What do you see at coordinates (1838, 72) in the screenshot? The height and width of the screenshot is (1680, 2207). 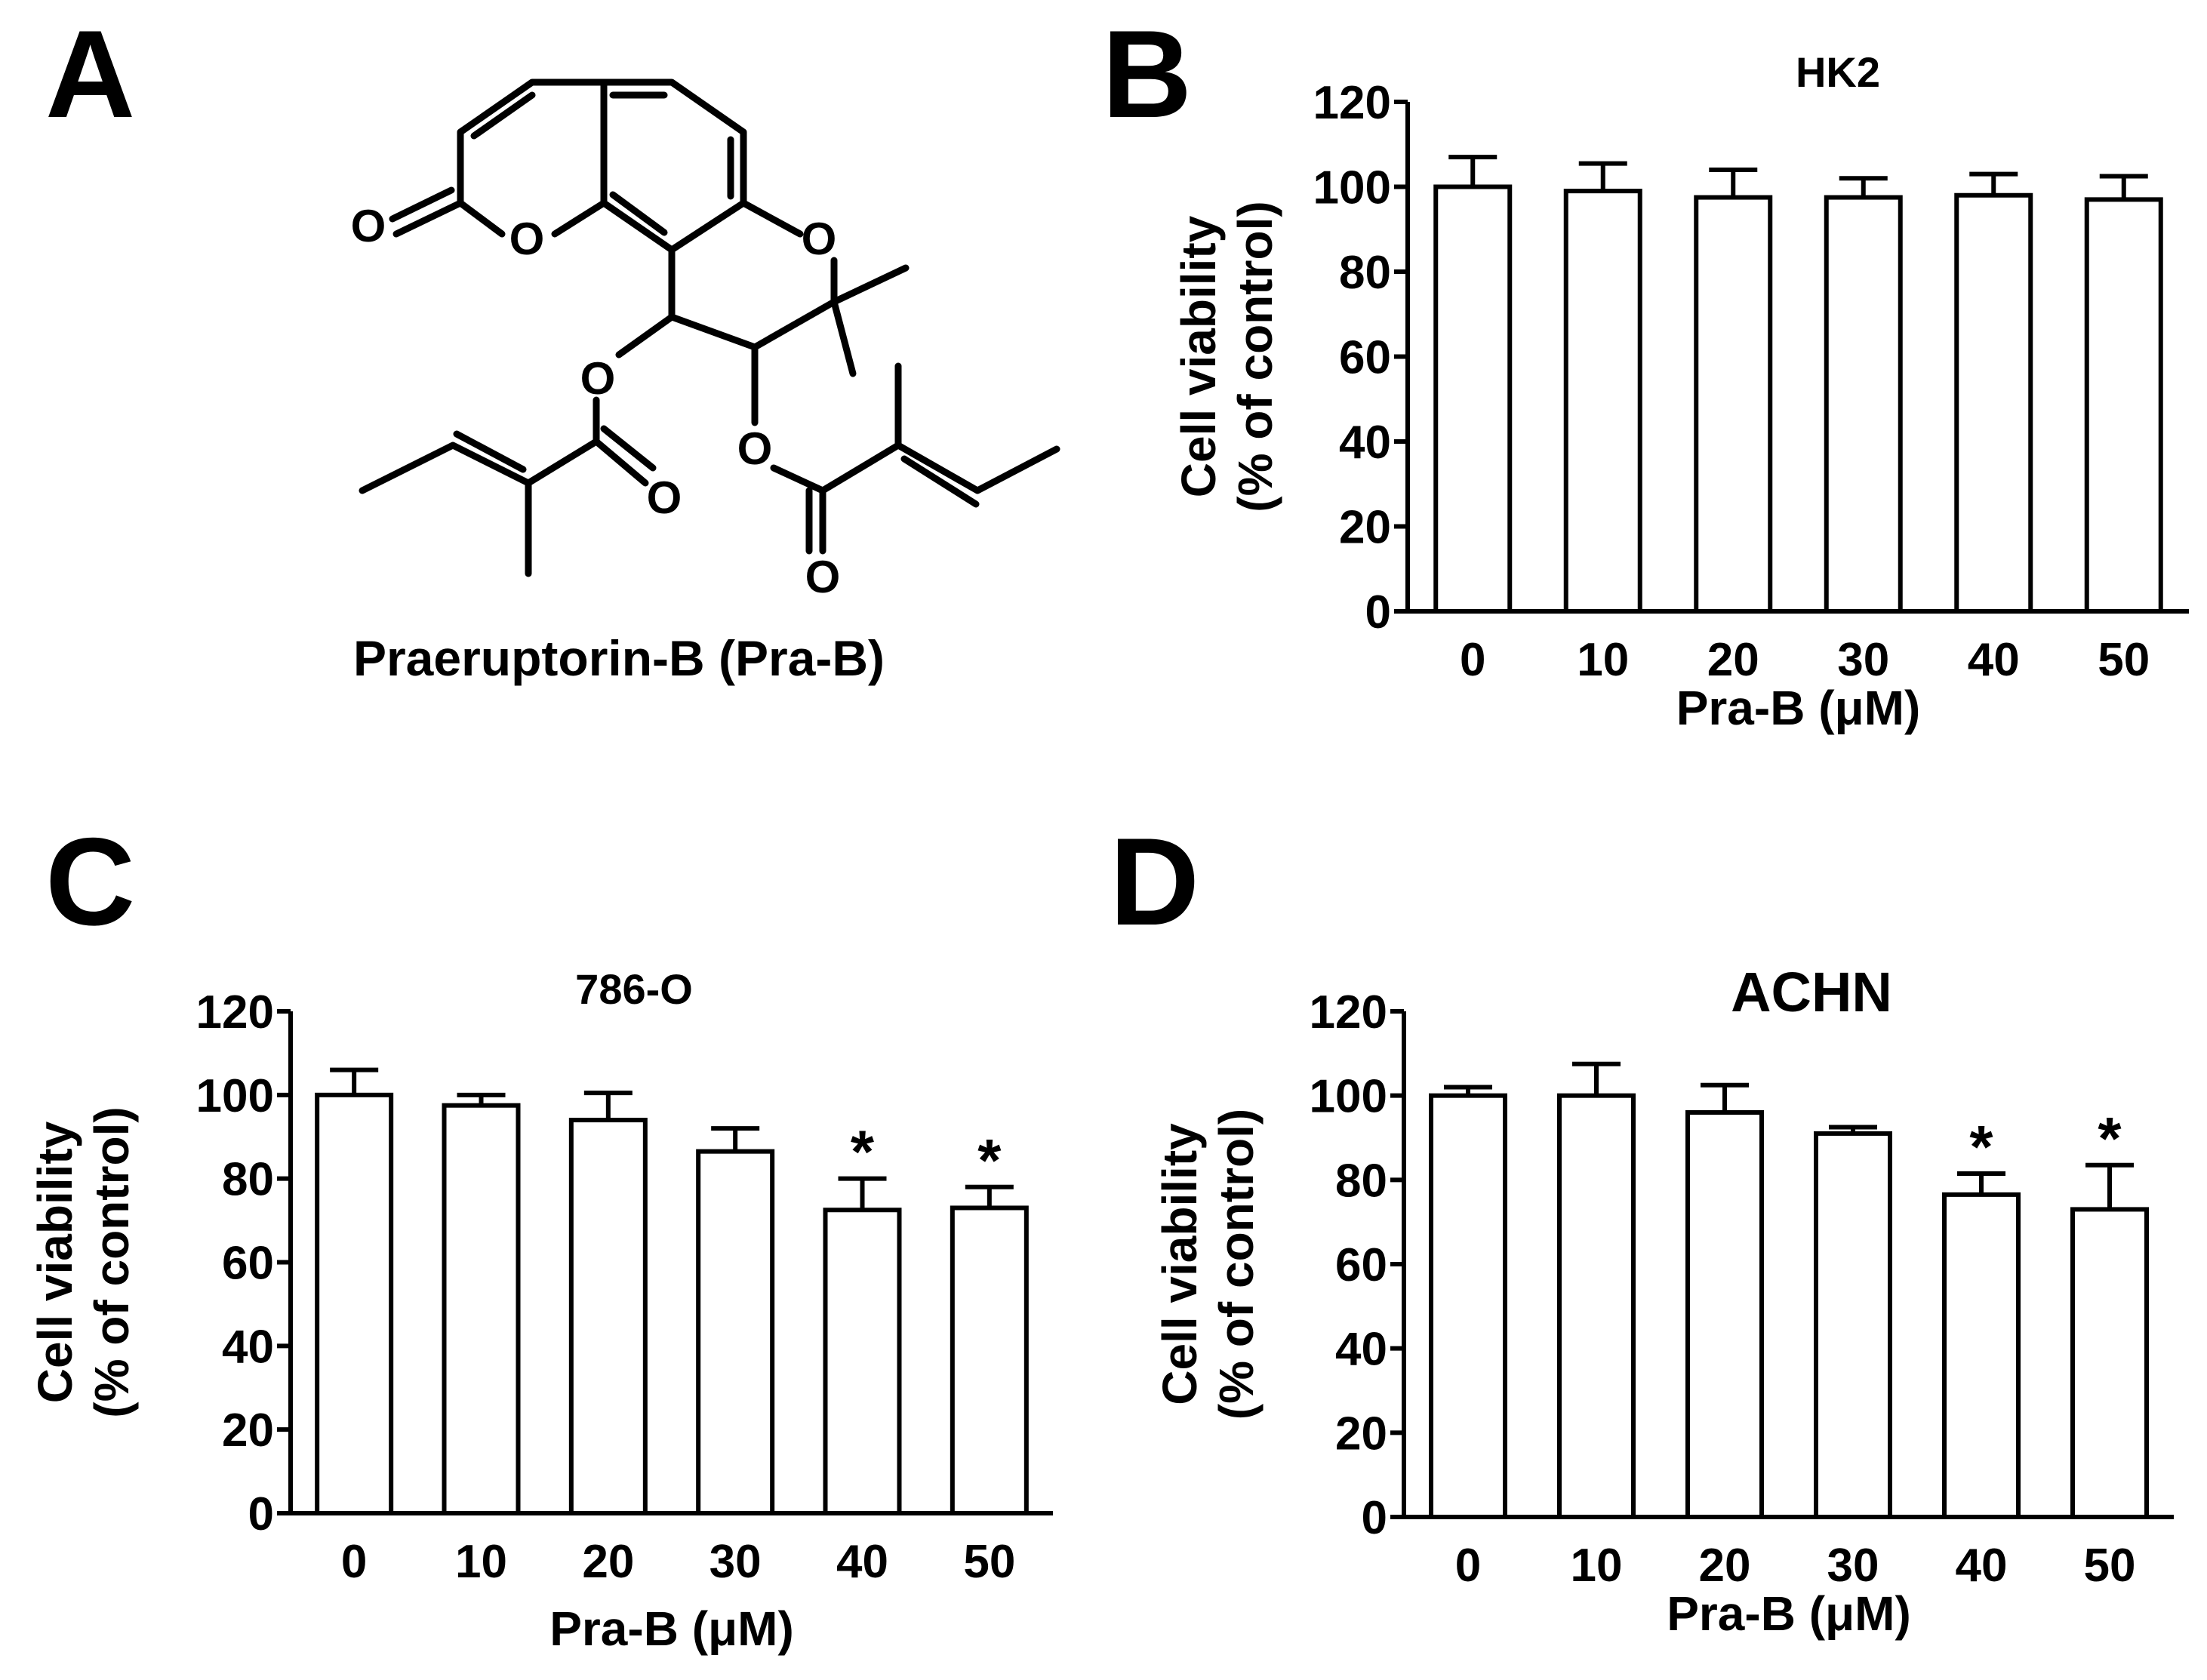 I see `chart-title: HK2` at bounding box center [1838, 72].